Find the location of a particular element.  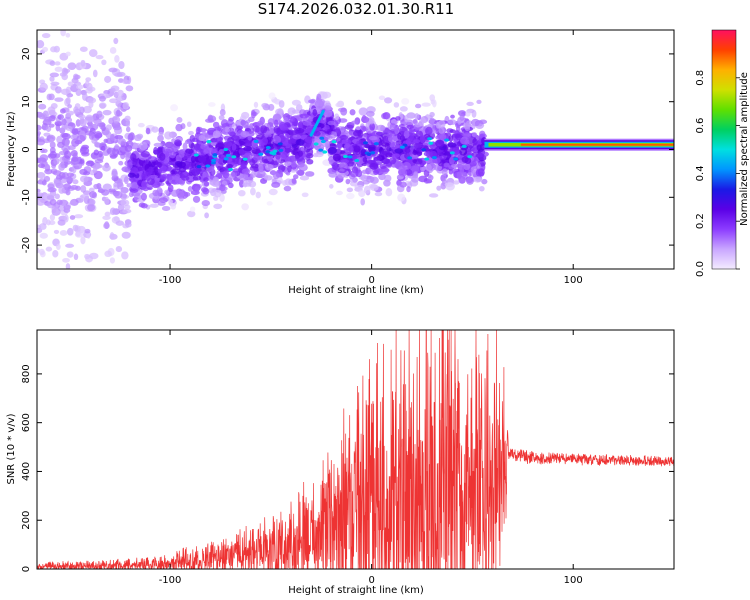

colorbar-tick-label: 0.0 is located at coordinates (700, 269).